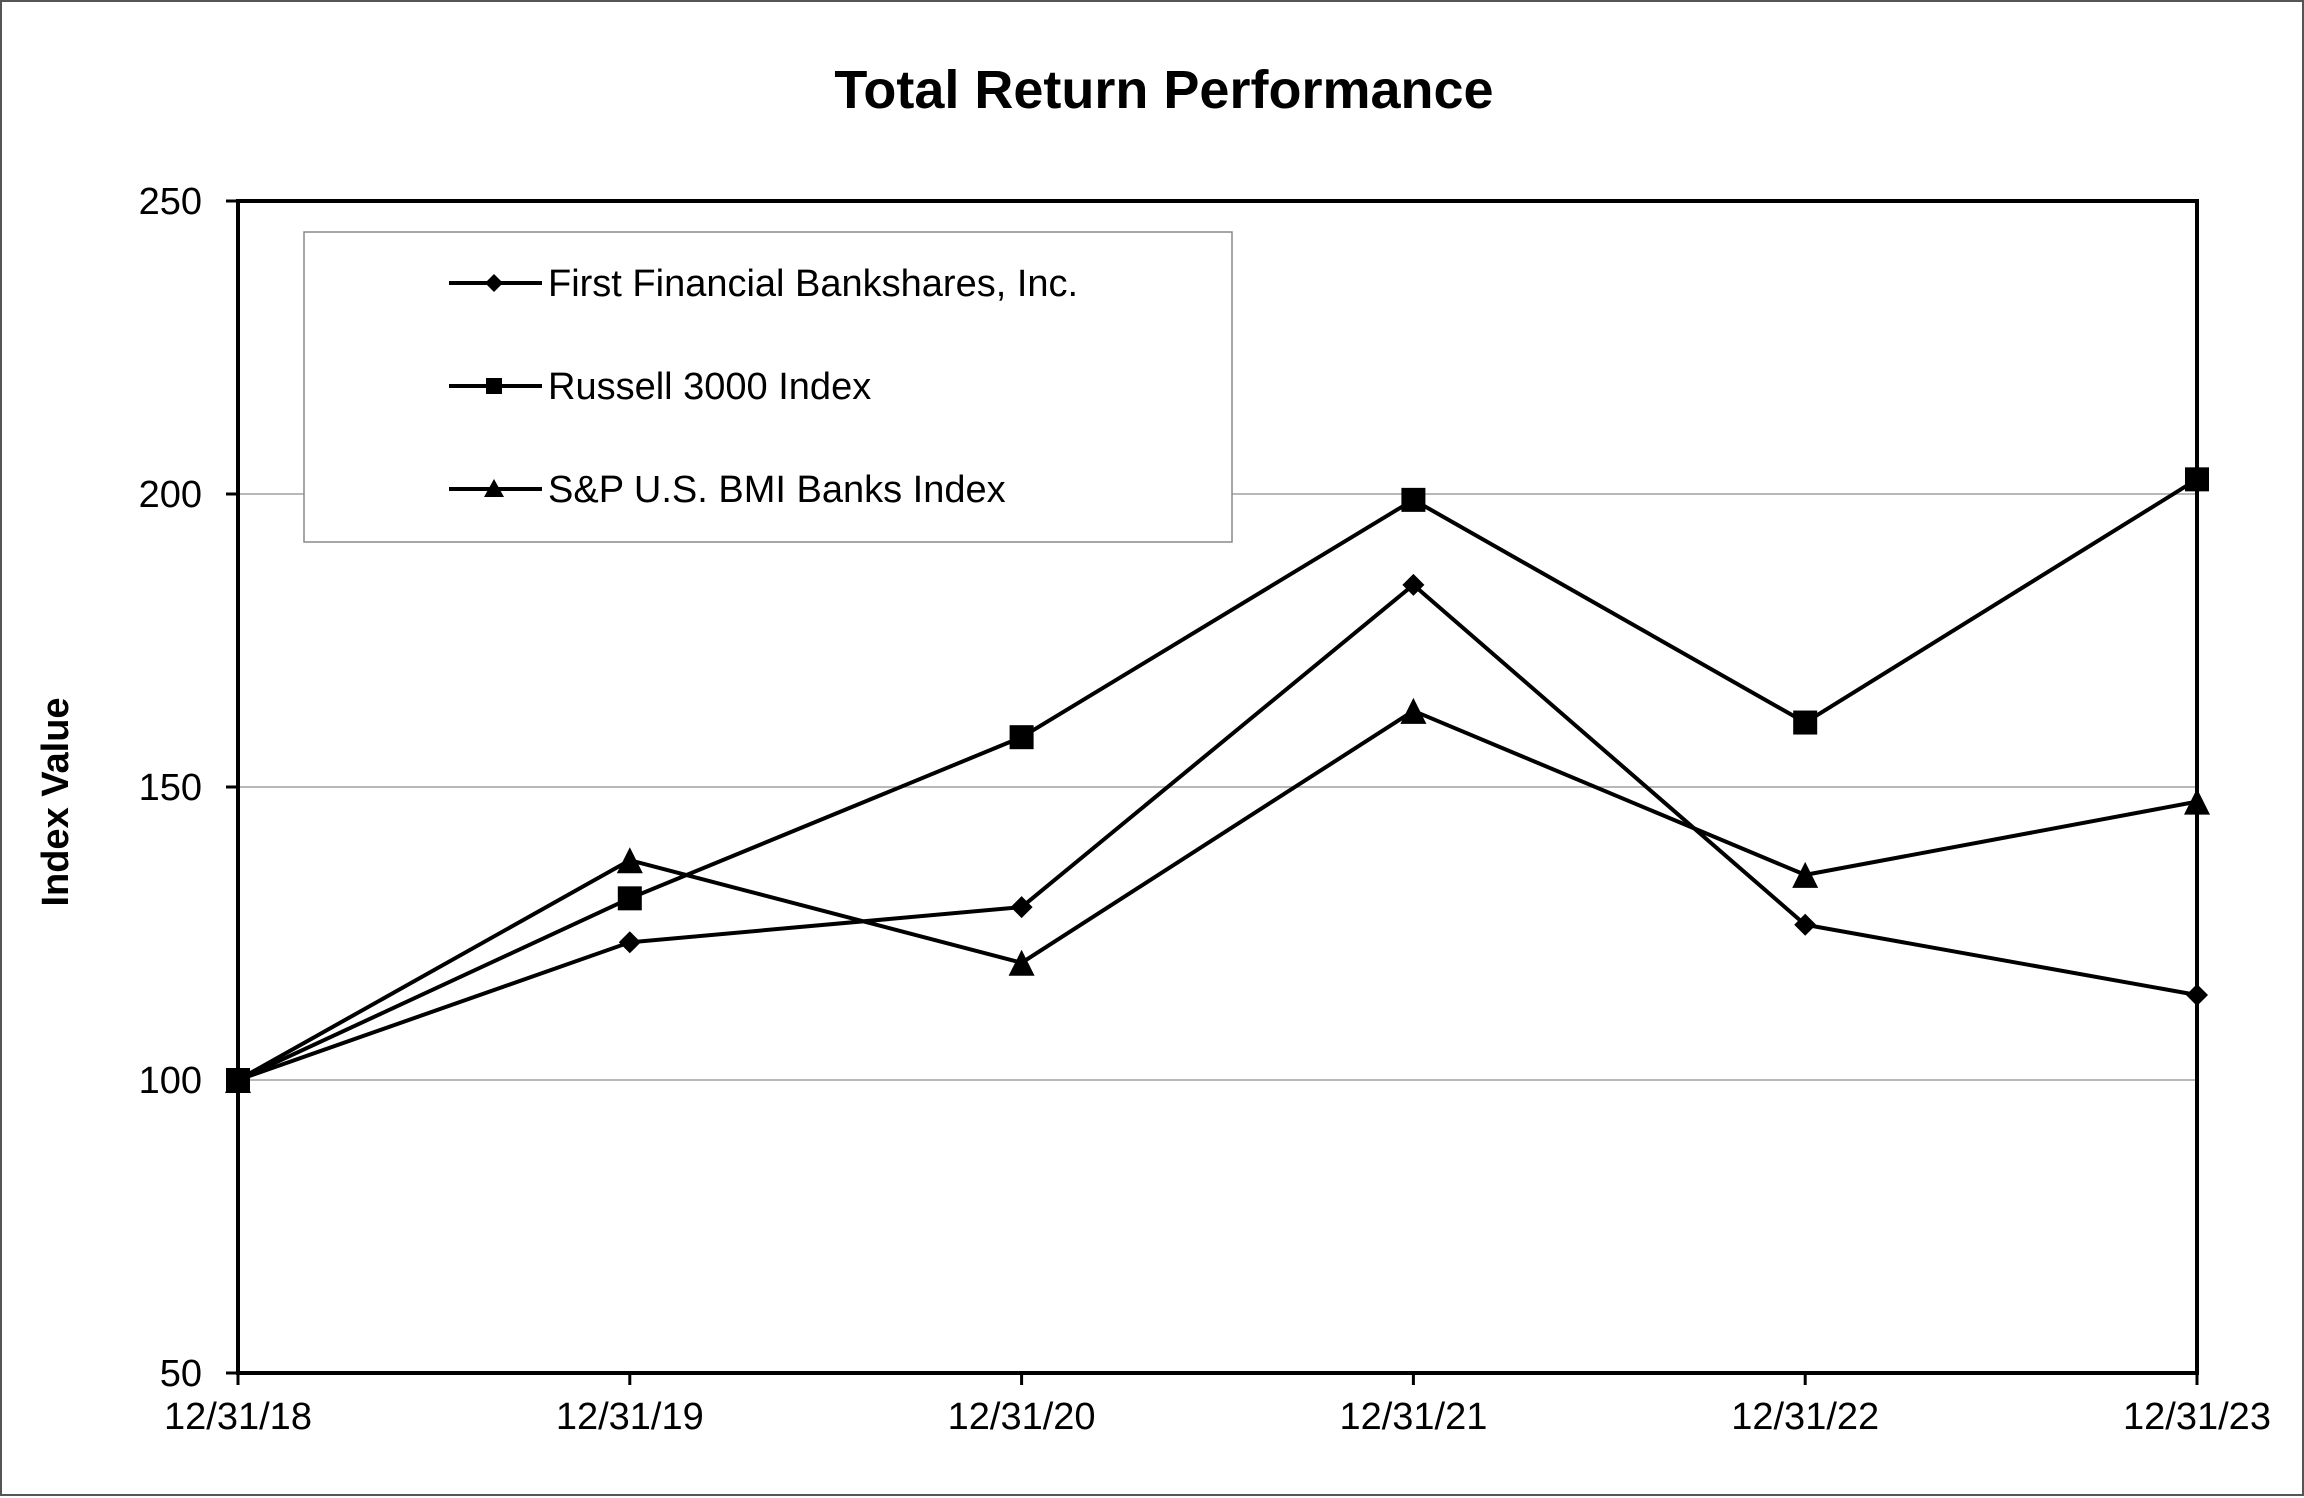 This screenshot has height=1498, width=2304. I want to click on legend-label: First Financial Bankshares, Inc., so click(813, 284).